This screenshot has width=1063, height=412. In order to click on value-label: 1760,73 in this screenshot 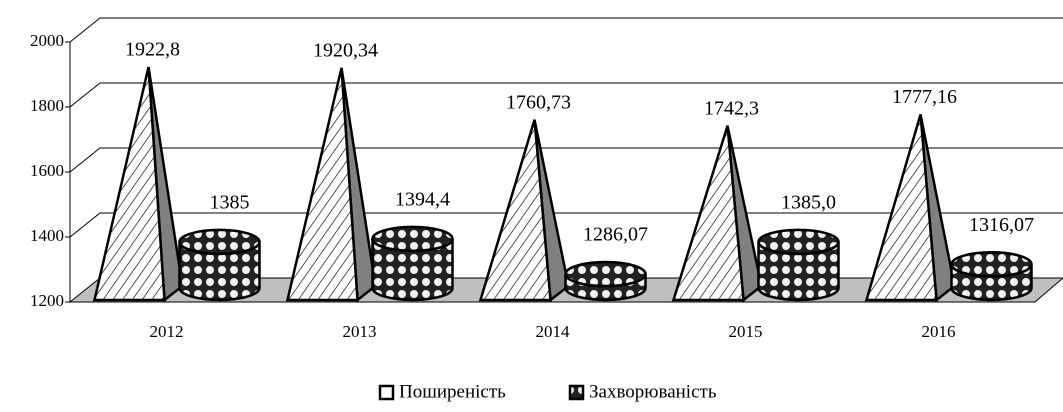, I will do `click(538, 102)`.